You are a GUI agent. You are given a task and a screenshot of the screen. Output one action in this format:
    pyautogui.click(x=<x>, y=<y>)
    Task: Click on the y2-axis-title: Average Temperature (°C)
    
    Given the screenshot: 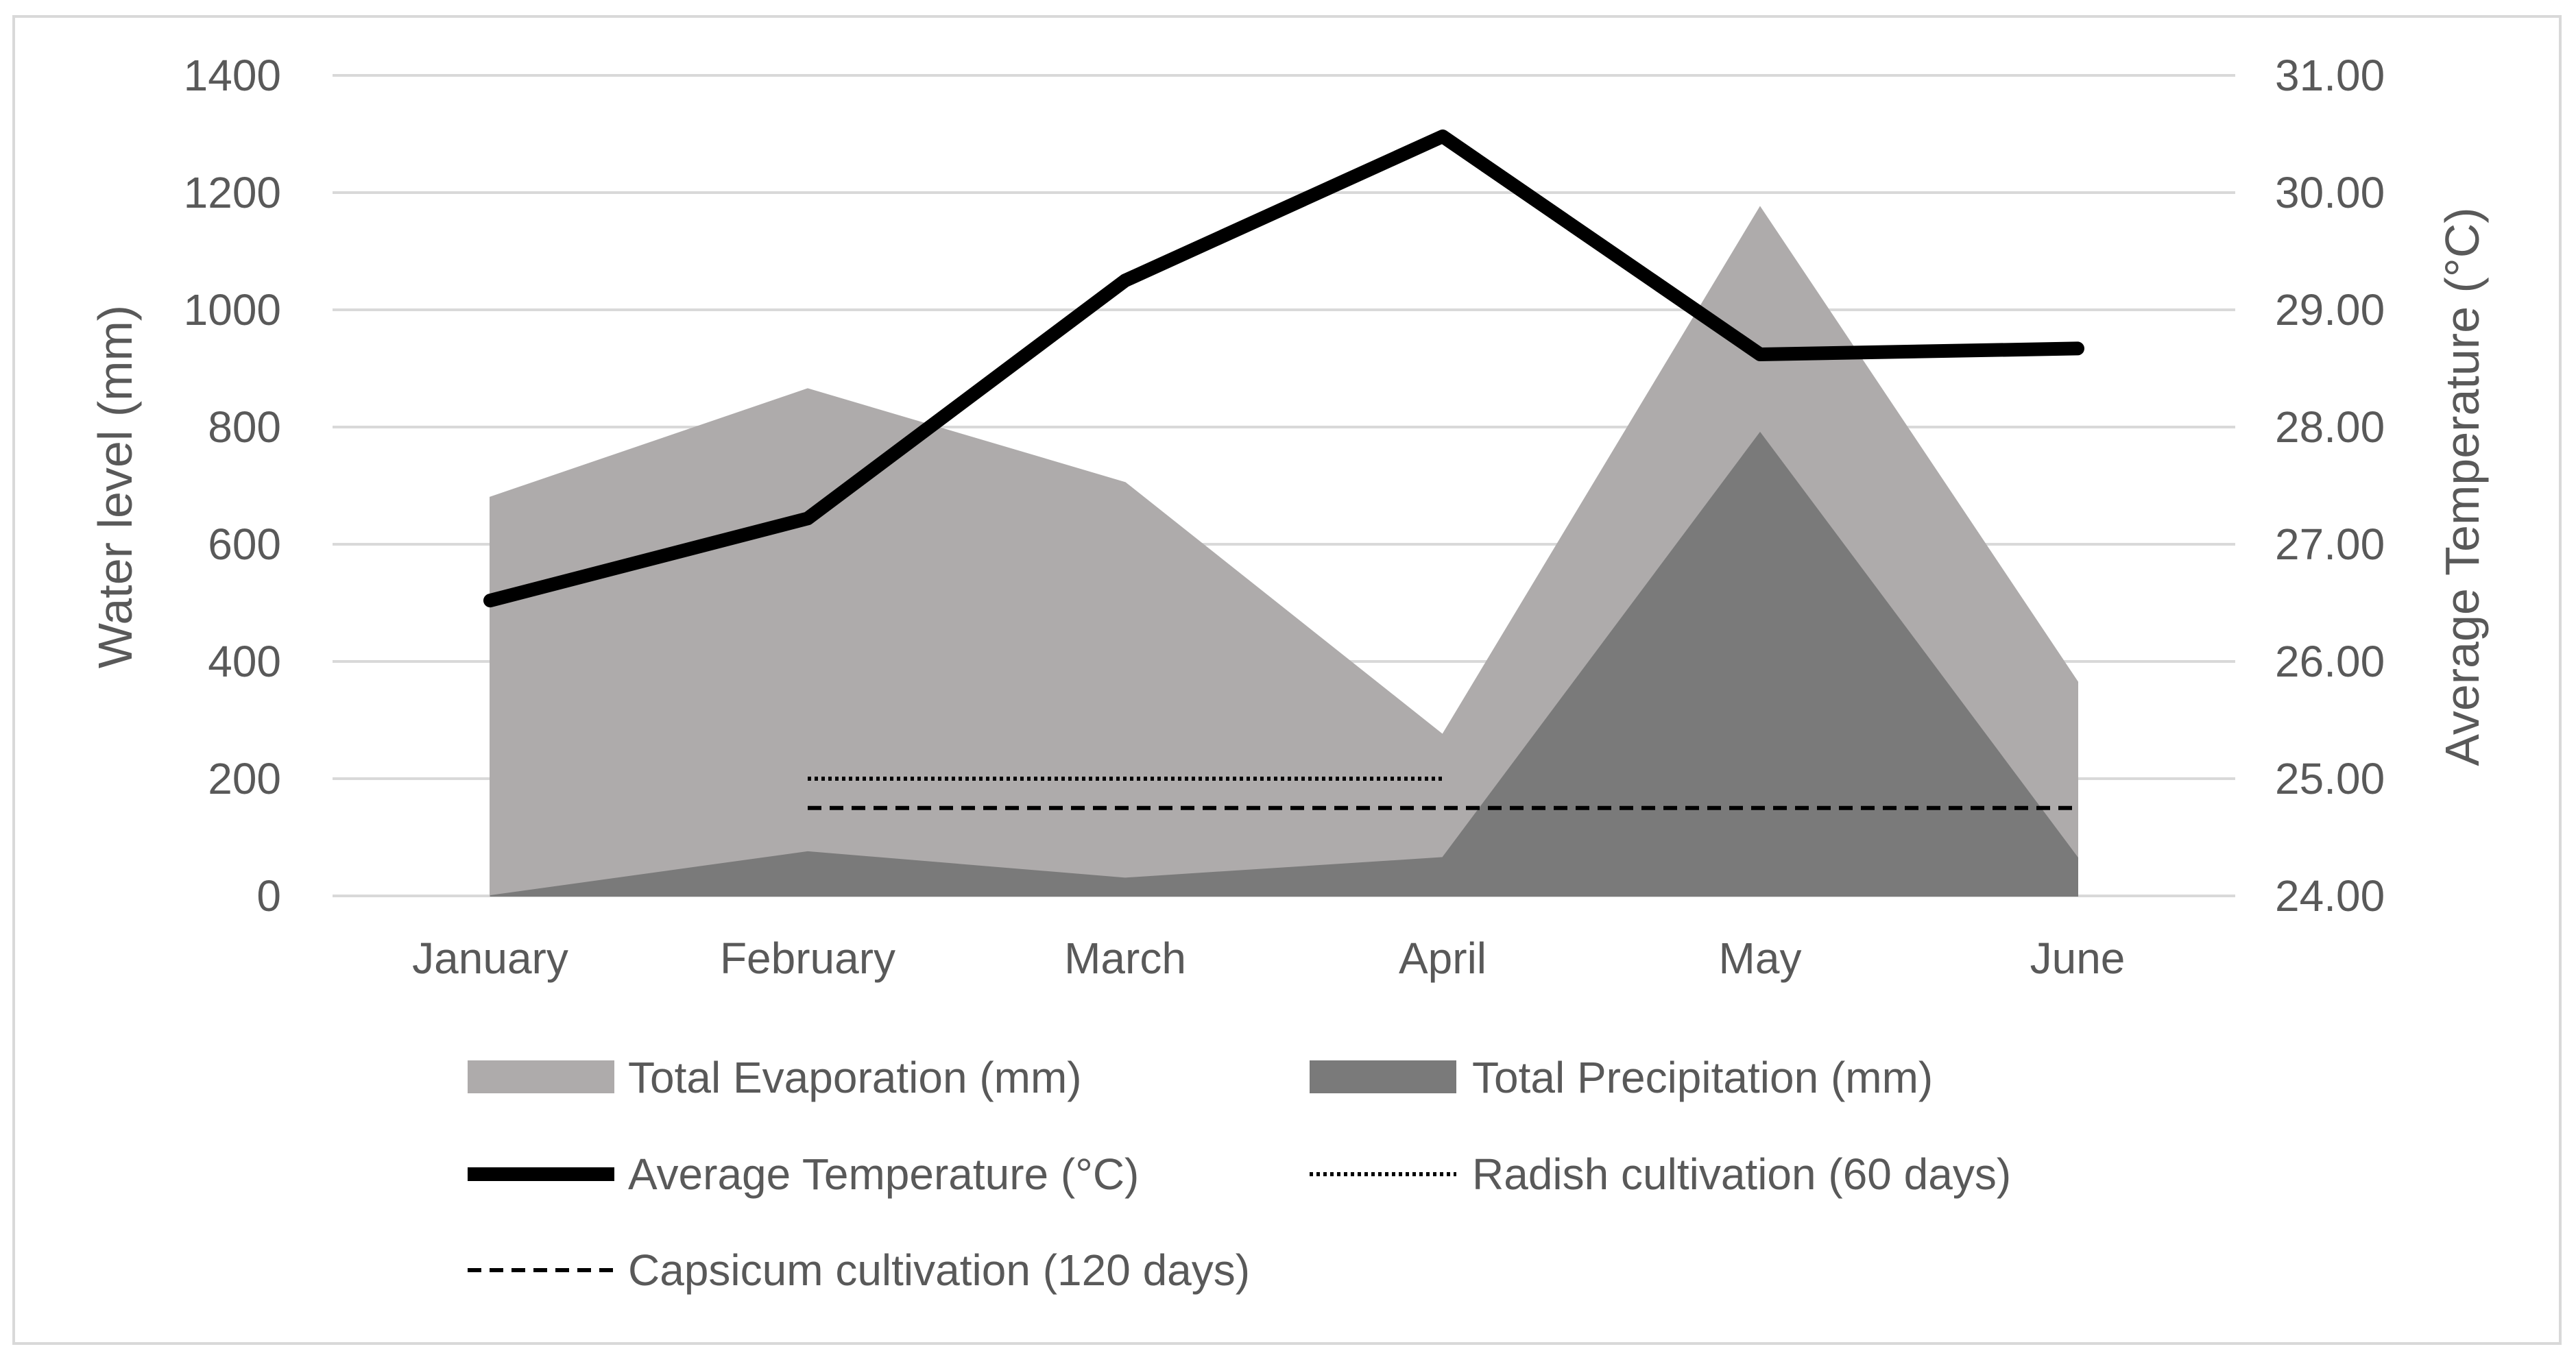 What is the action you would take?
    pyautogui.click(x=2462, y=486)
    